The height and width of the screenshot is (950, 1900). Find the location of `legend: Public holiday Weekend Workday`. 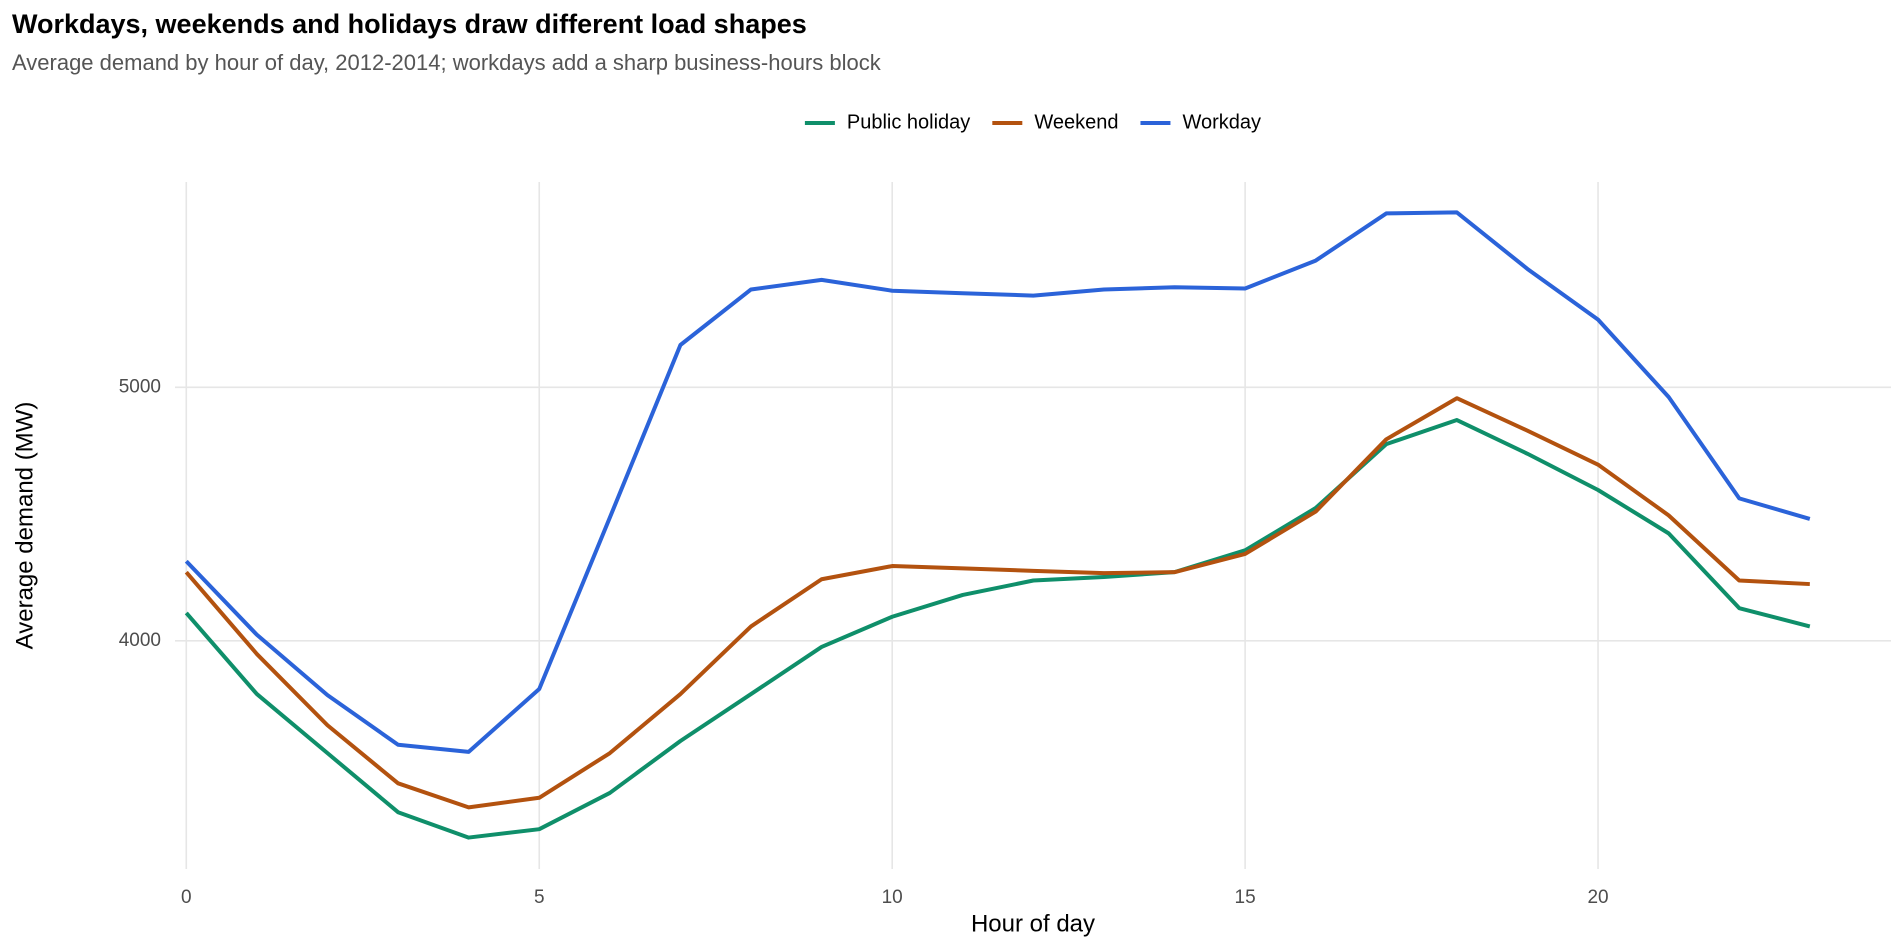

legend: Public holiday Weekend Workday is located at coordinates (1032, 122).